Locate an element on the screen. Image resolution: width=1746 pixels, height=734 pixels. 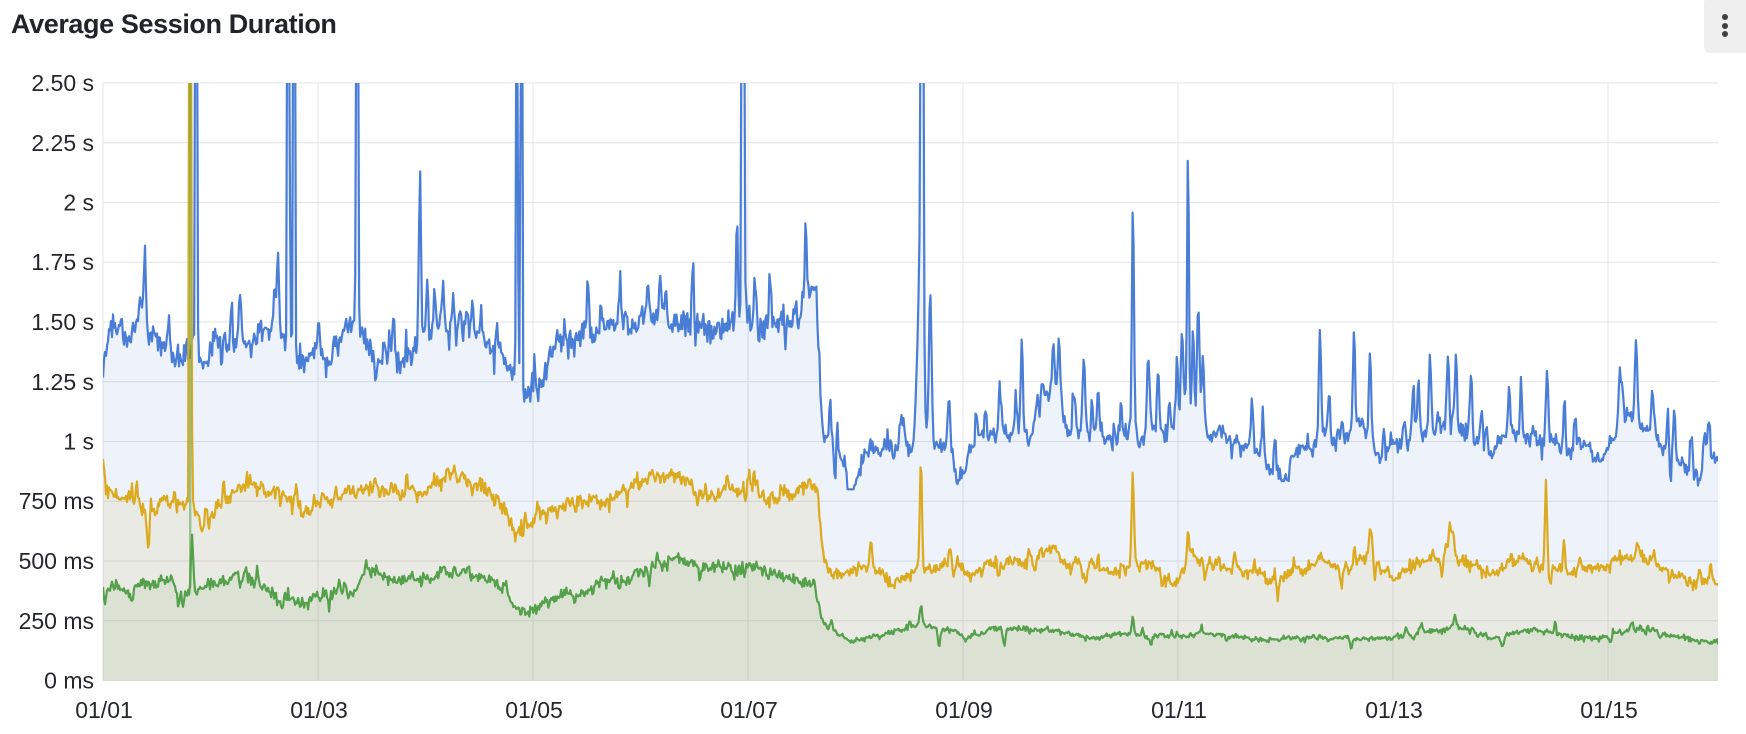
svg-text: 1.75 s is located at coordinates (62, 262).